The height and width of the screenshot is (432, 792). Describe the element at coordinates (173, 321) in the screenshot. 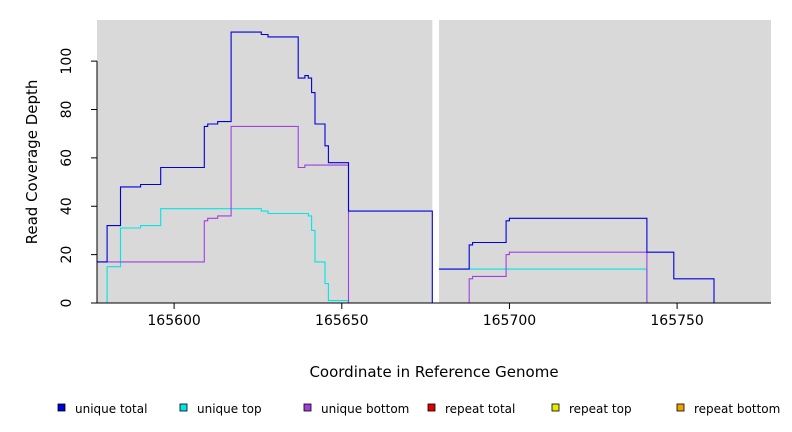

I see `x-tick-label: 165600` at that location.